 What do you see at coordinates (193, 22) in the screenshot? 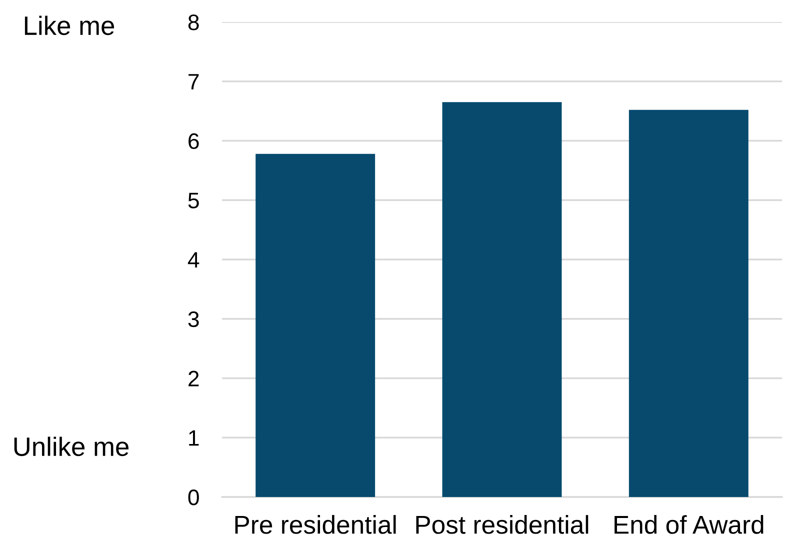
I see `y-tick-label: 8` at bounding box center [193, 22].